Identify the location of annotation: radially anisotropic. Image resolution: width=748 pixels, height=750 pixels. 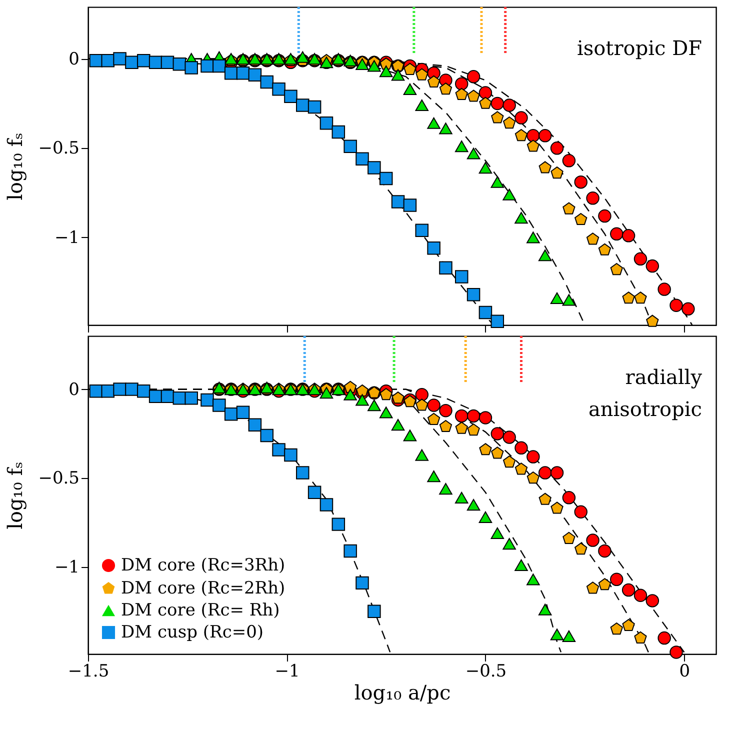
(645, 392).